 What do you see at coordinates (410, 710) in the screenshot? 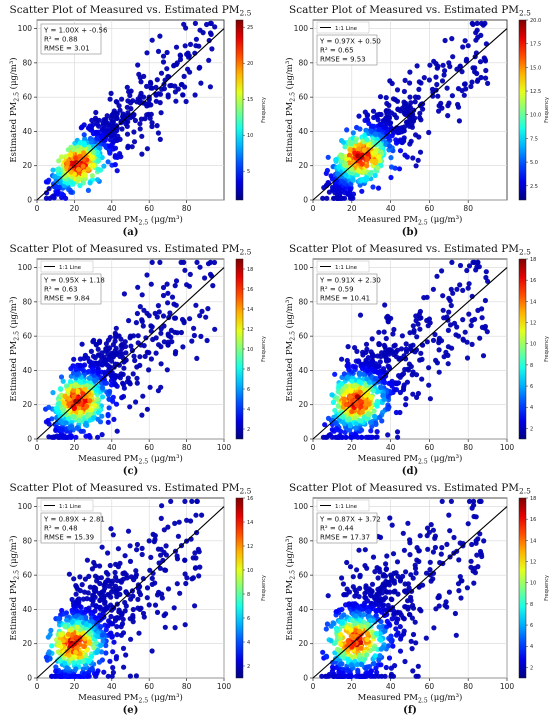
I see `panel-caption: (f)` at bounding box center [410, 710].